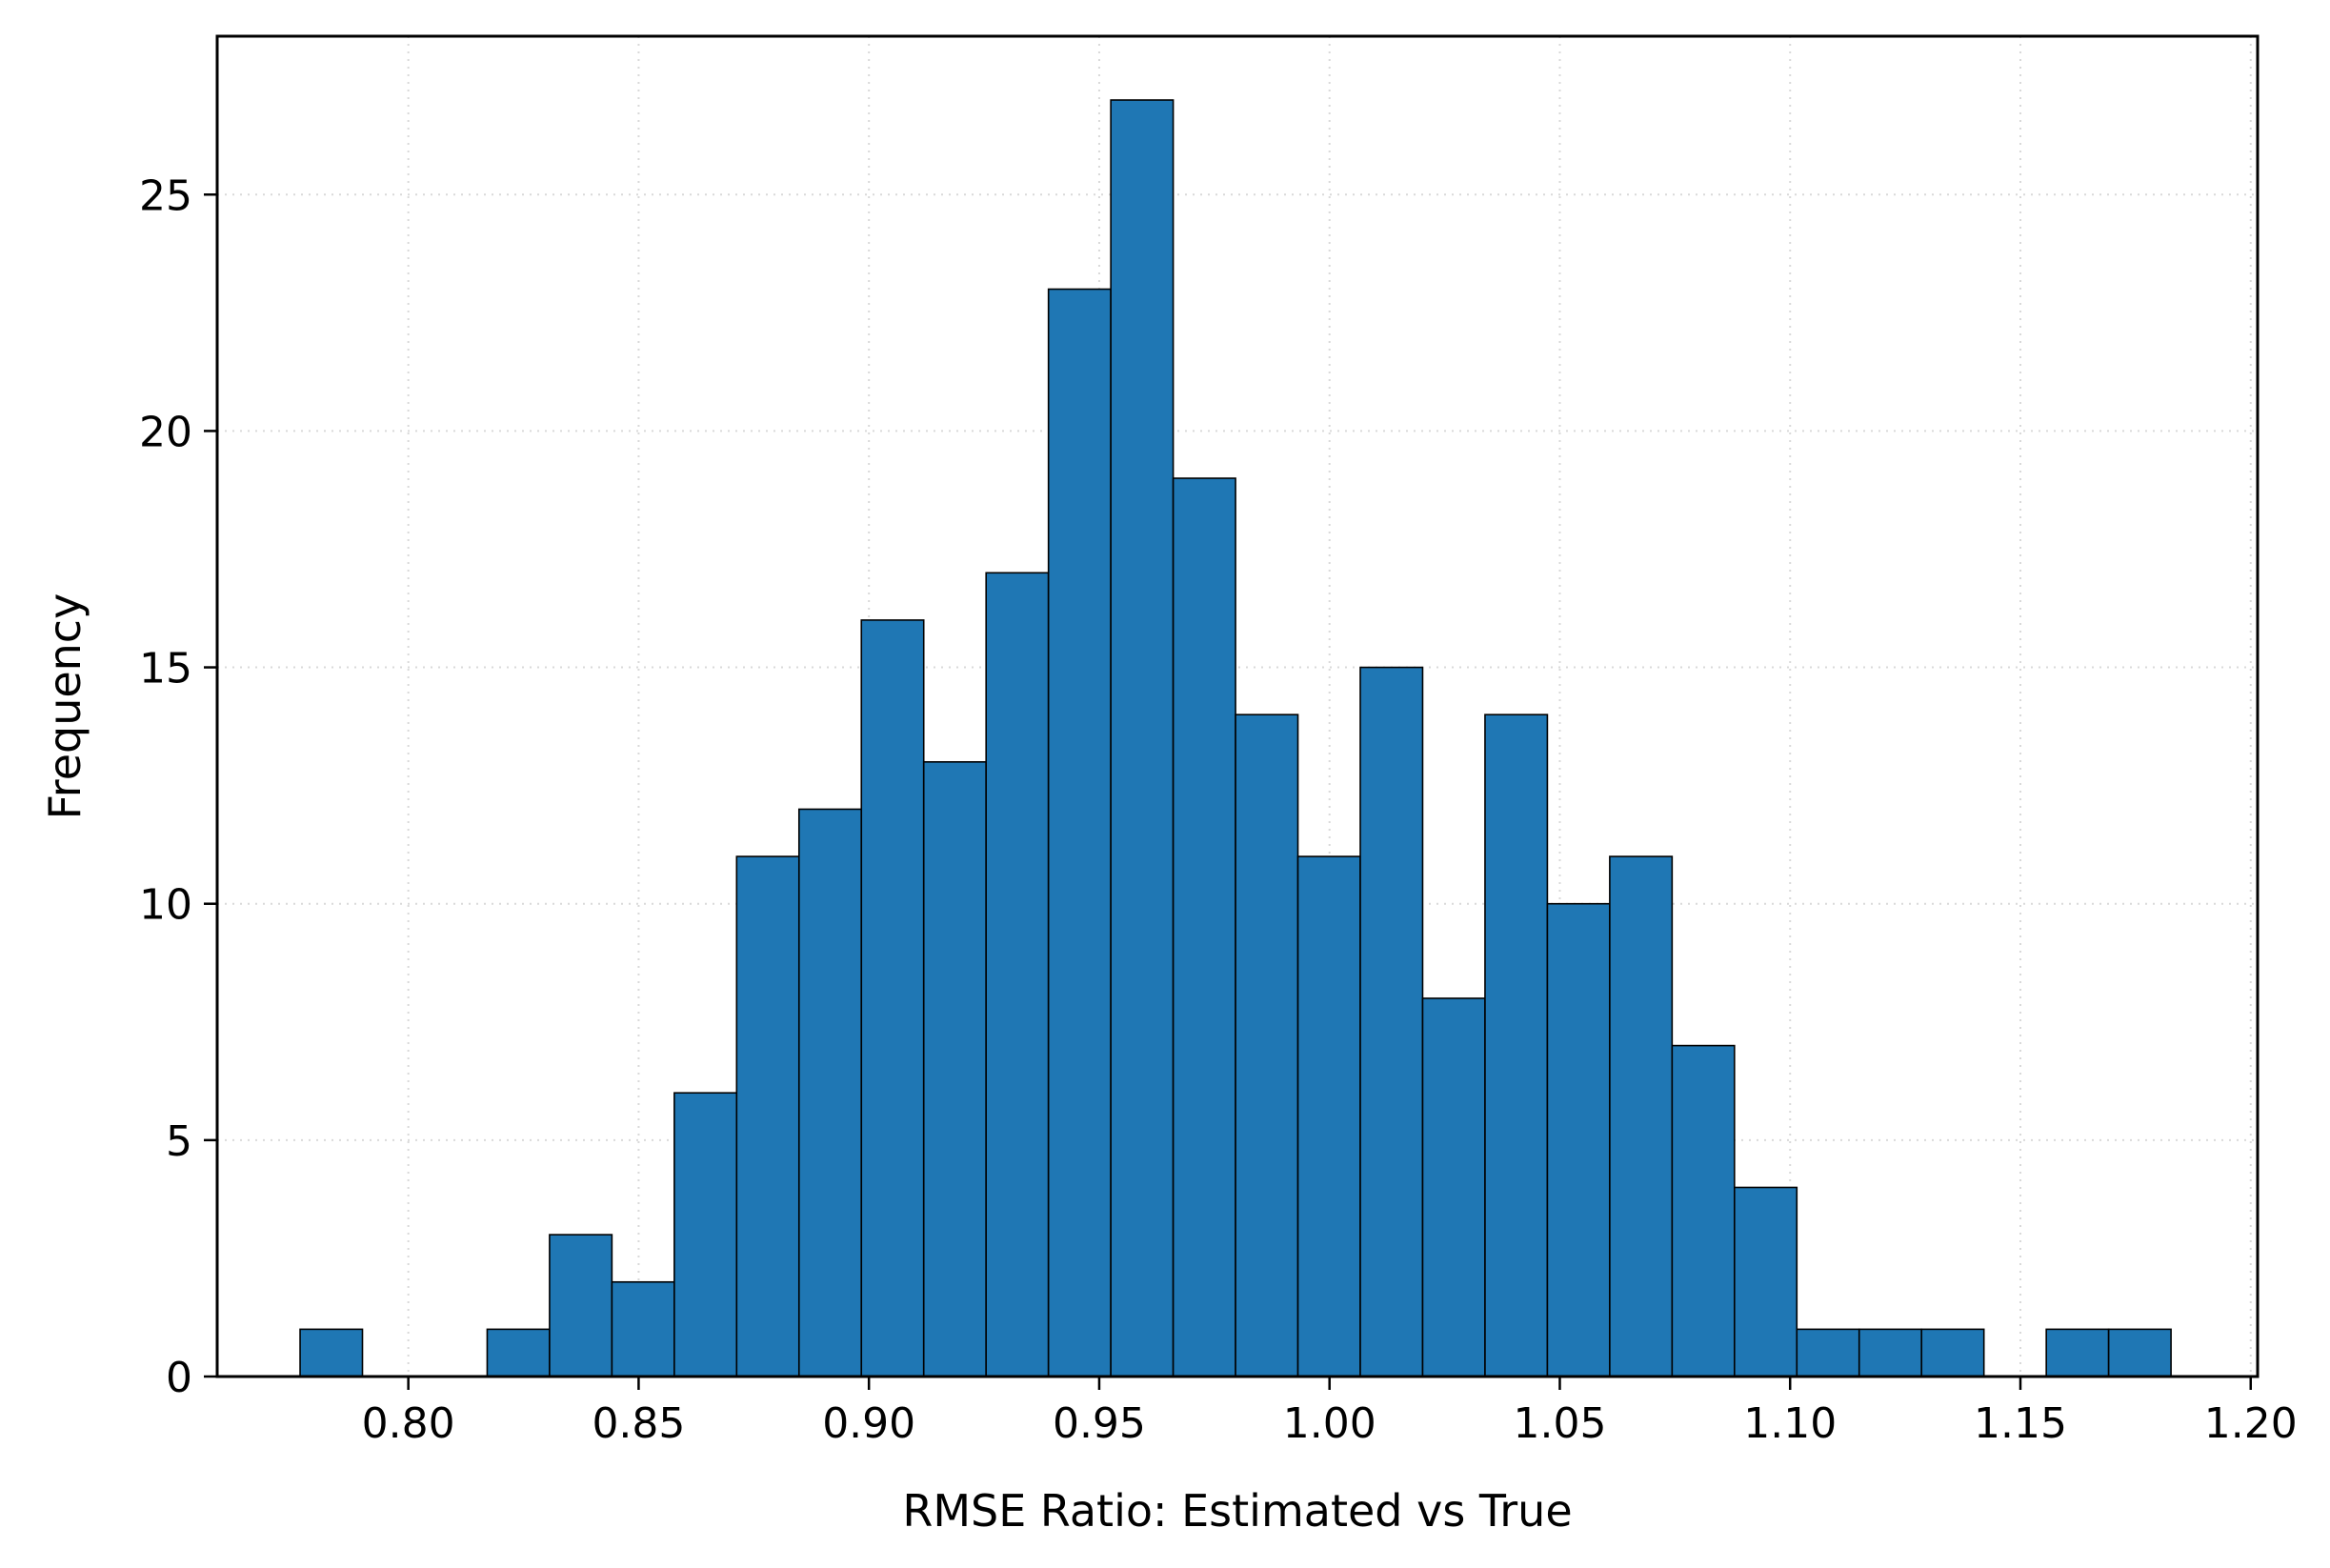 This screenshot has height=1568, width=2330. What do you see at coordinates (1559, 1424) in the screenshot?
I see `x-tick-label: 1.05` at bounding box center [1559, 1424].